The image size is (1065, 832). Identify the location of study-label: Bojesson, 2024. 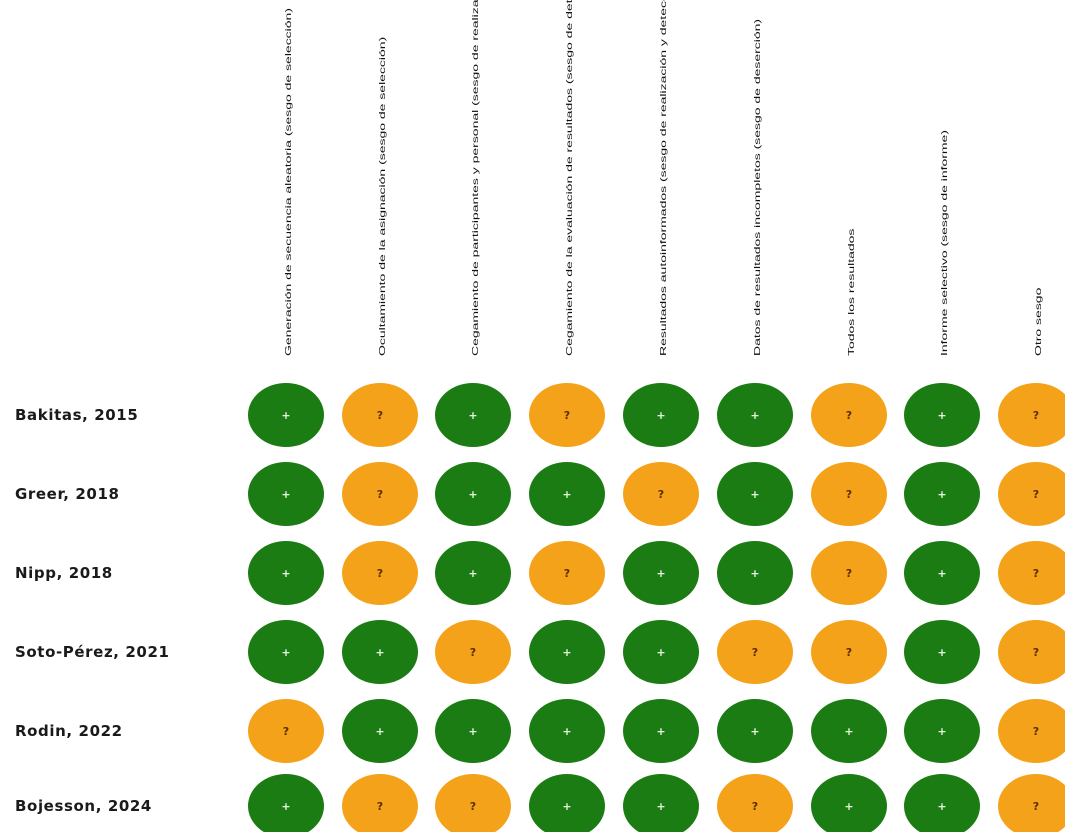
(83, 806).